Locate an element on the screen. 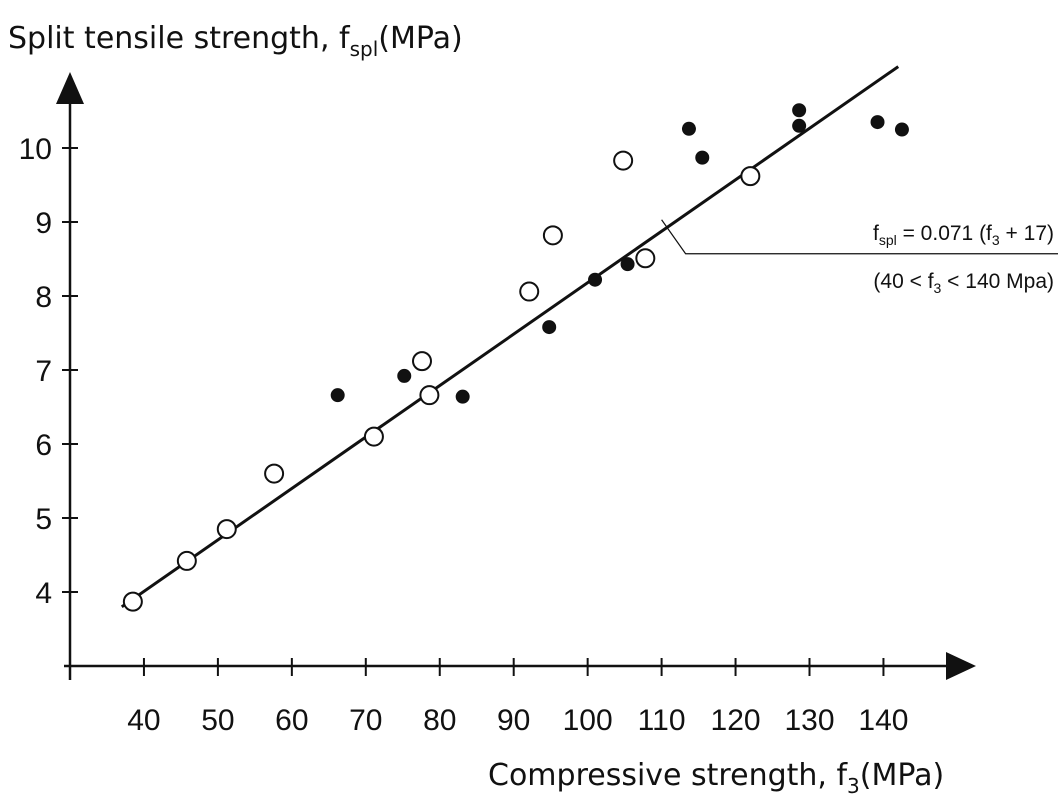 The height and width of the screenshot is (794, 1061). x-tick-label: 60 is located at coordinates (291, 720).